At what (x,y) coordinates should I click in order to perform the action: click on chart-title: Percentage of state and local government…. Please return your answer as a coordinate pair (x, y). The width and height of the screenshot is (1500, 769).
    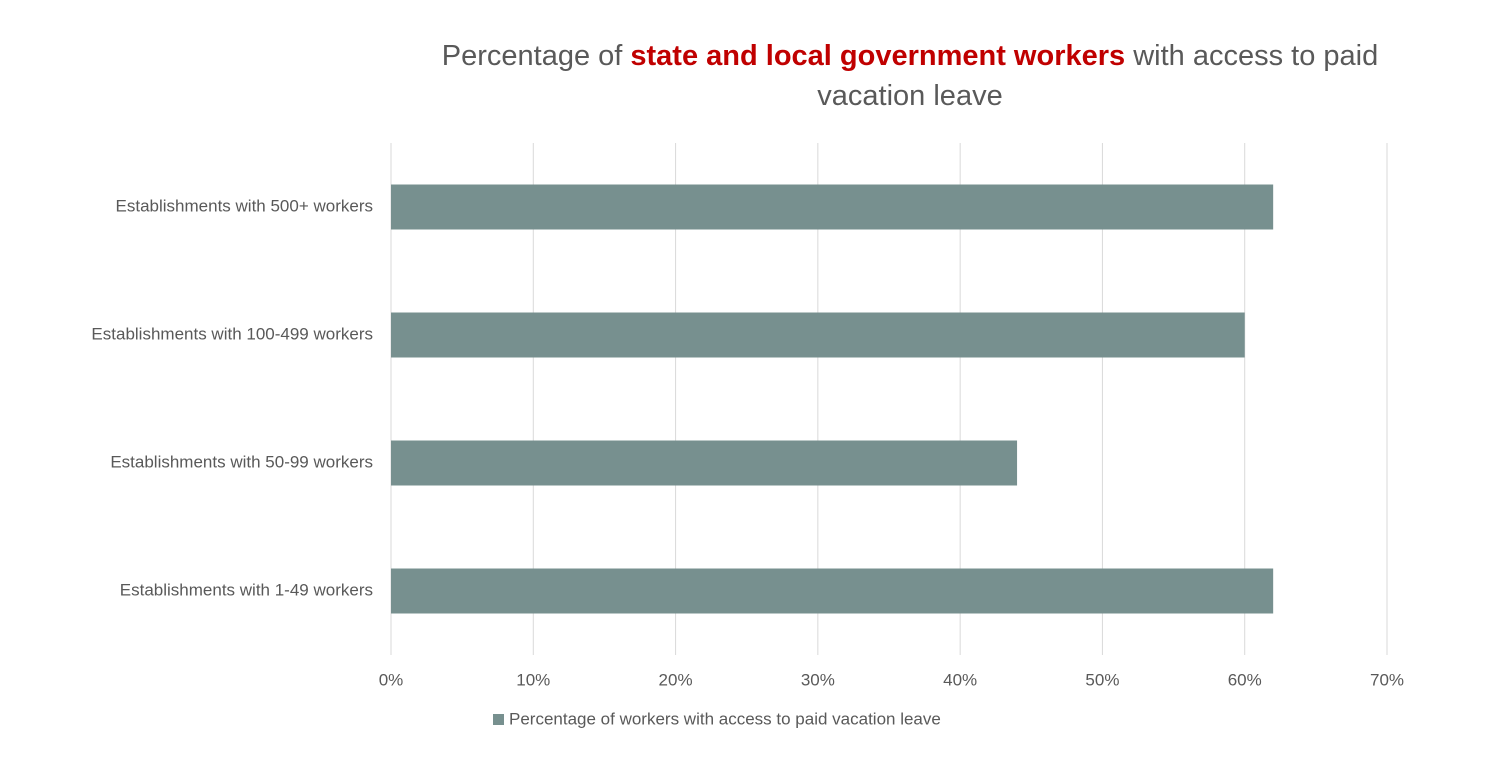
    Looking at the image, I should click on (910, 76).